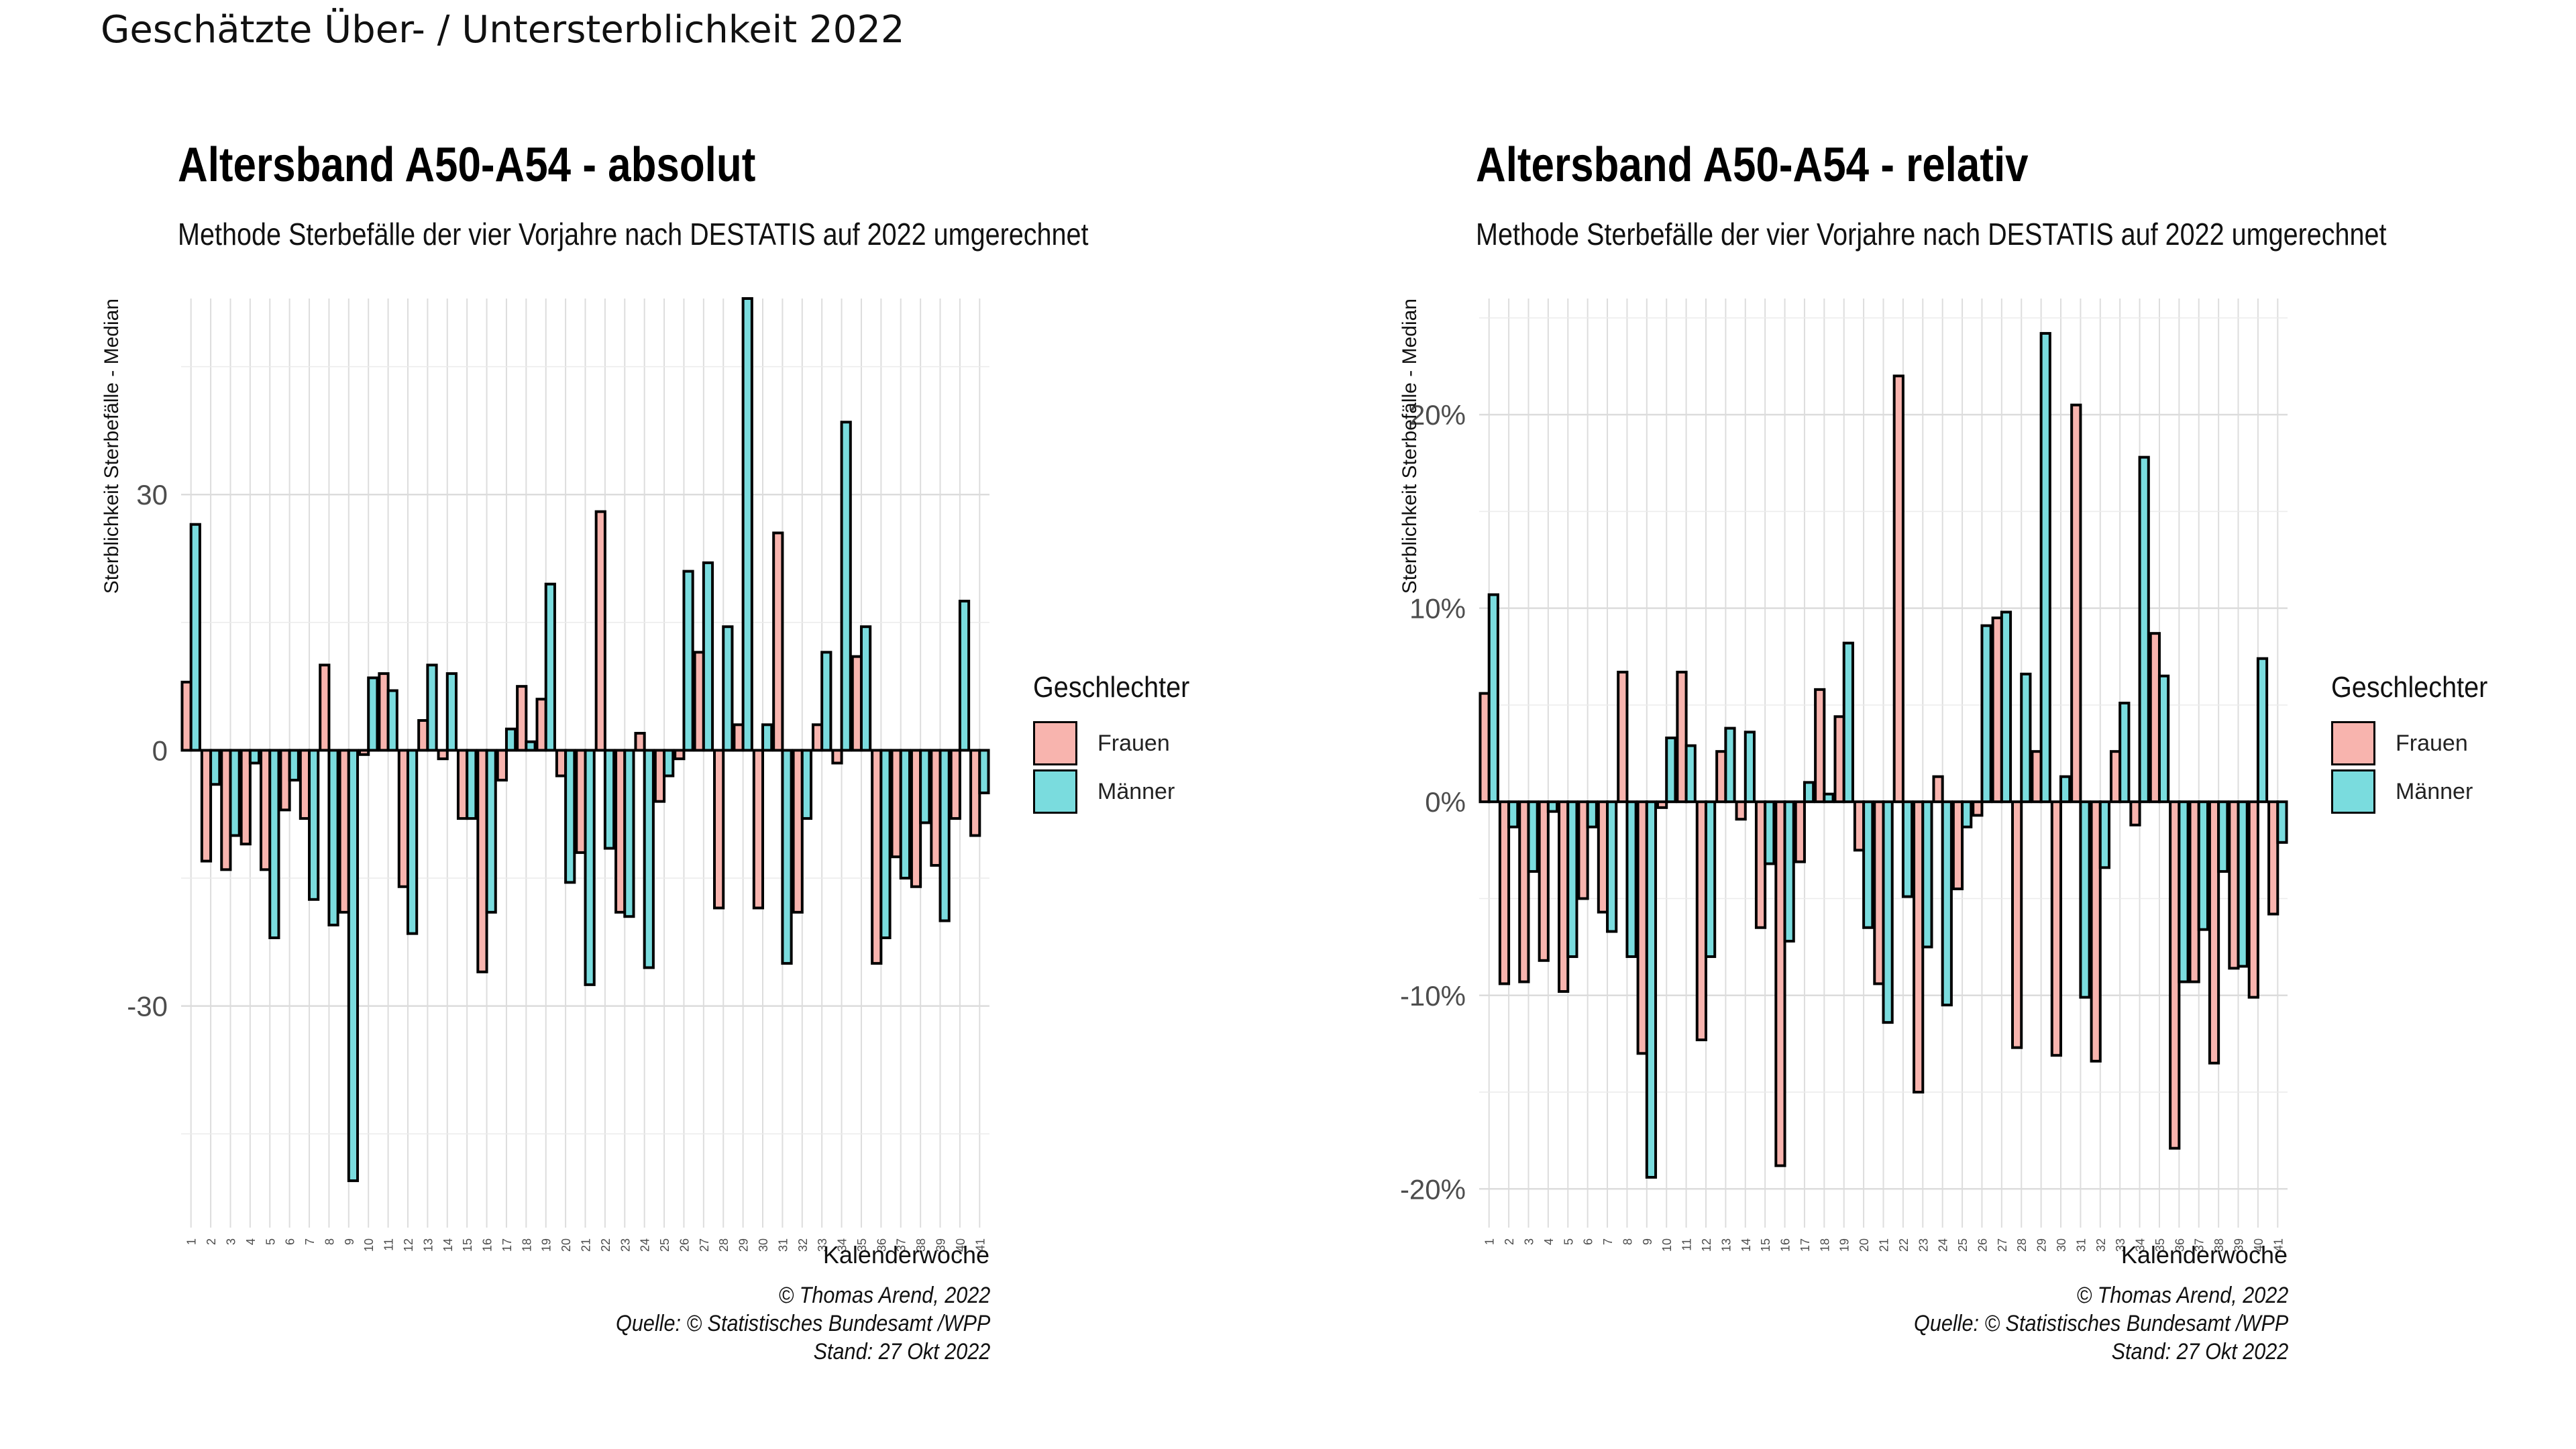 Image resolution: width=2576 pixels, height=1449 pixels. Describe the element at coordinates (2022, 1245) in the screenshot. I see `x-tick-label: 28` at that location.